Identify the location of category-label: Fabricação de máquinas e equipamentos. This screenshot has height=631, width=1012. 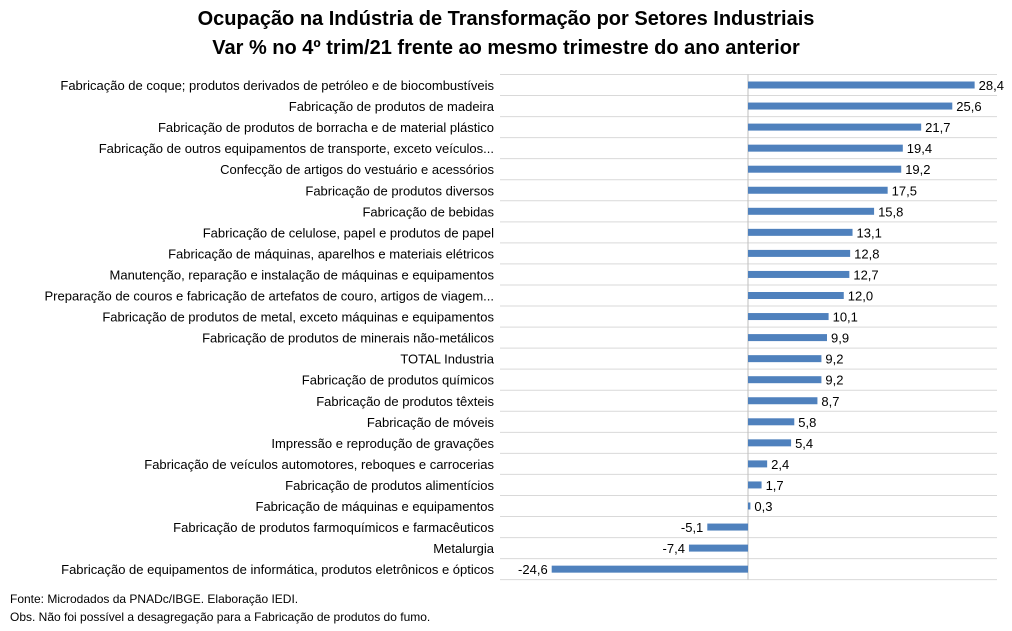
(375, 506).